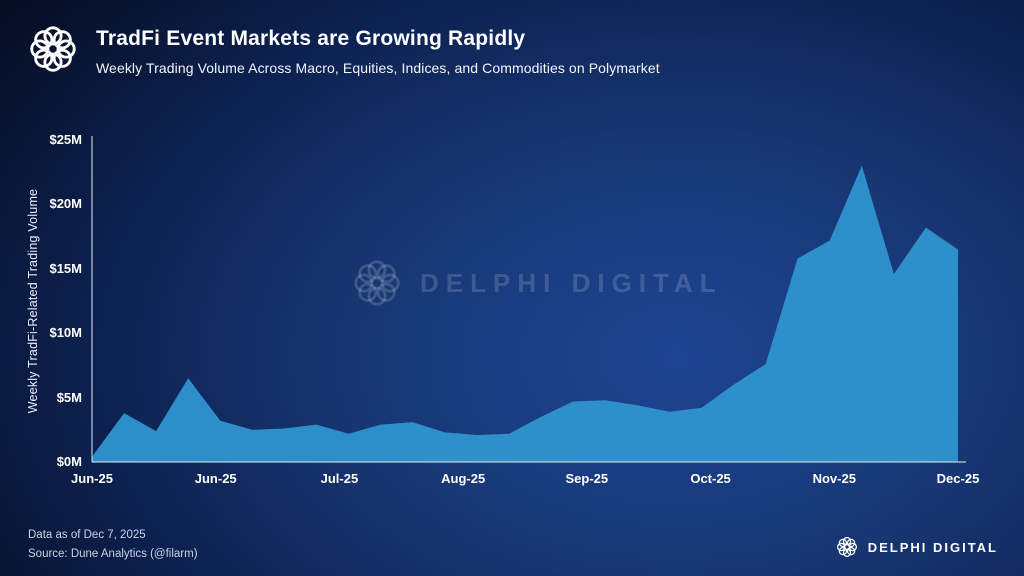  I want to click on x-tick-label: Sep-25, so click(587, 478).